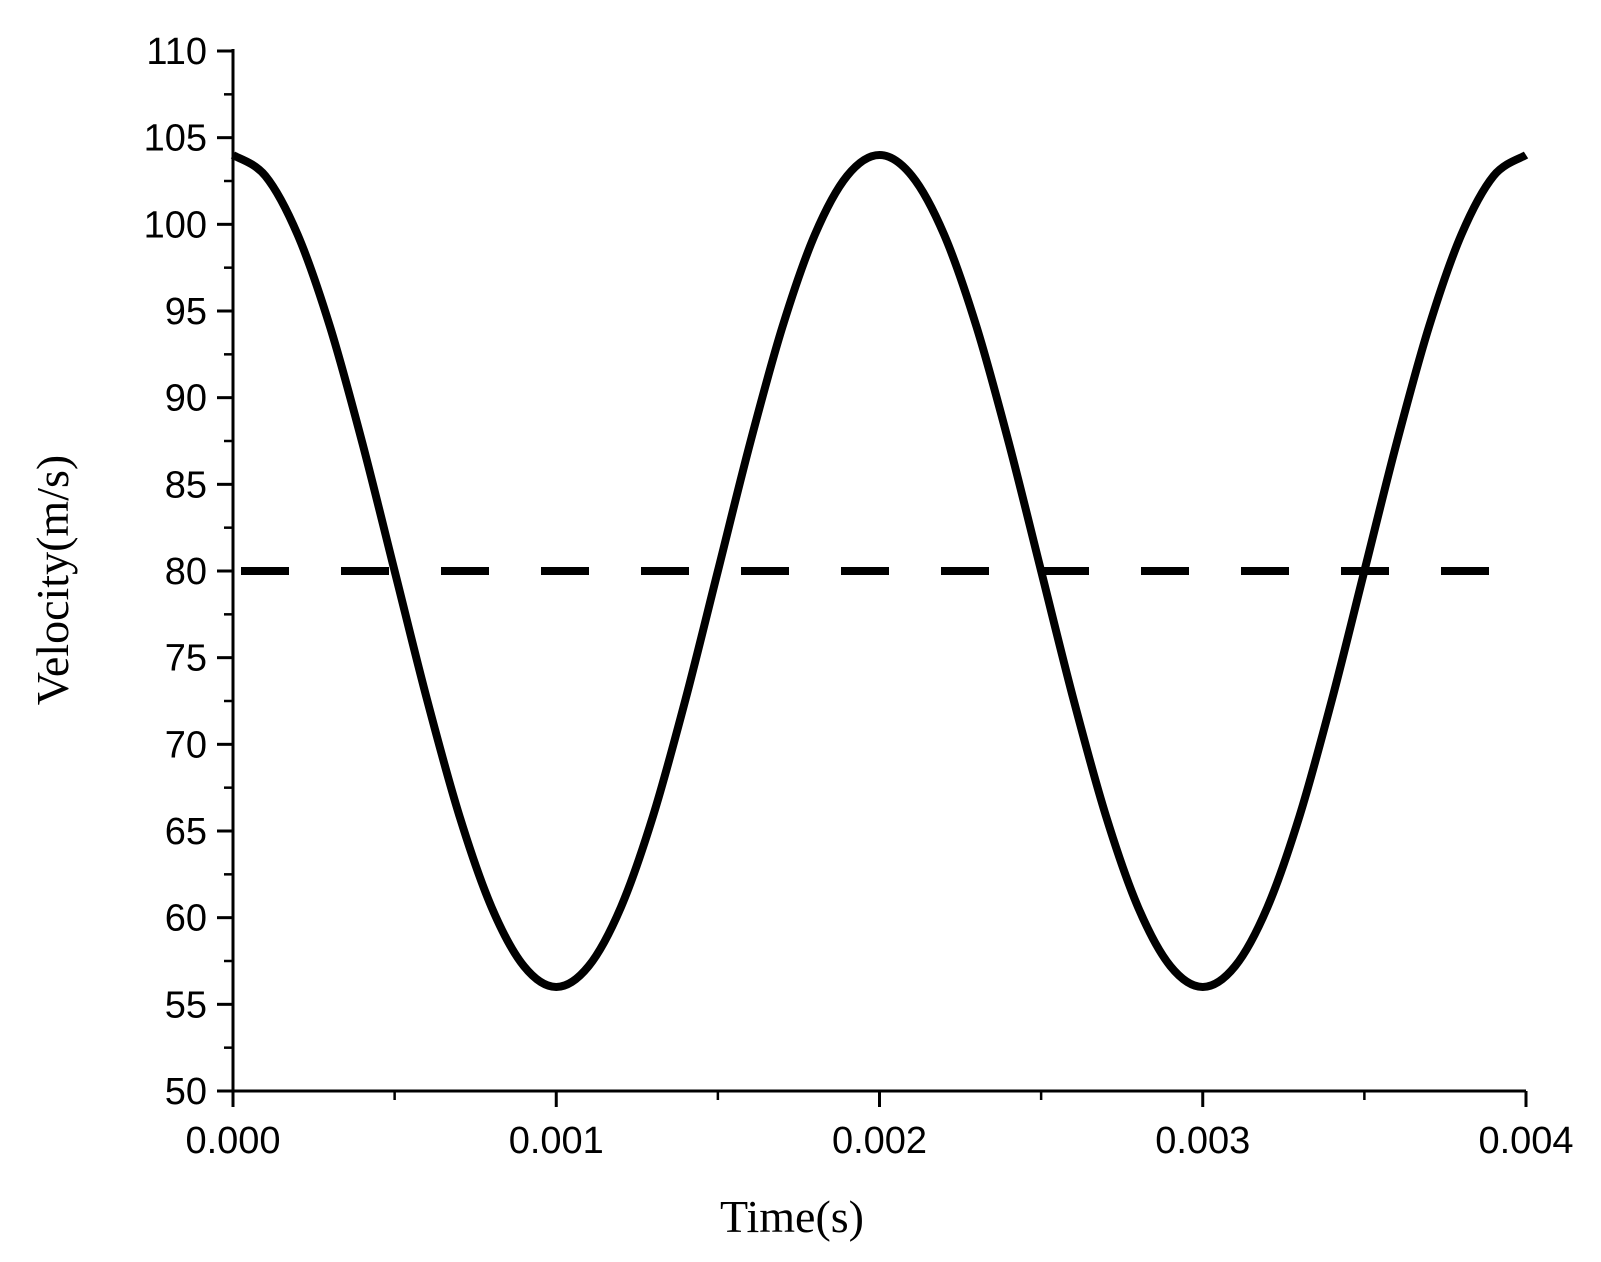  Describe the element at coordinates (556, 1141) in the screenshot. I see `x-tick-label: 0.001` at that location.